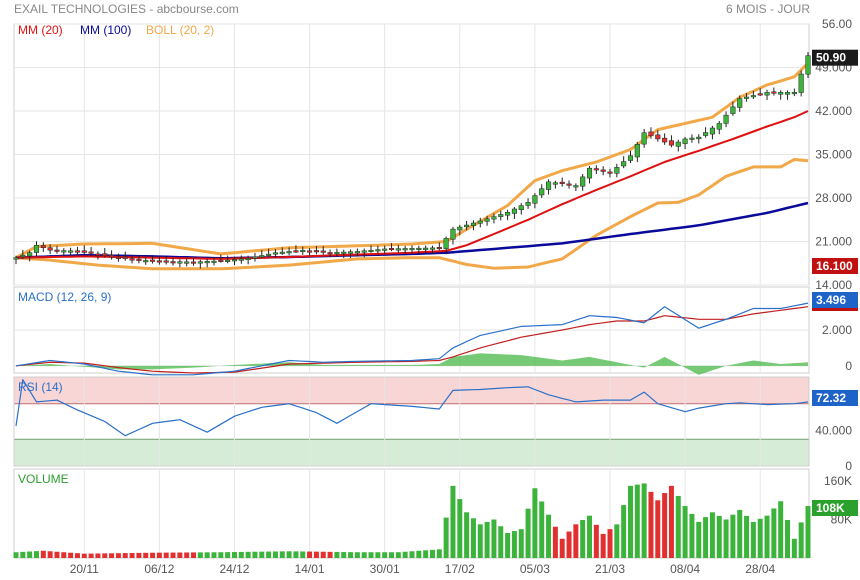  What do you see at coordinates (833, 155) in the screenshot?
I see `y-tick-label: 35.000` at bounding box center [833, 155].